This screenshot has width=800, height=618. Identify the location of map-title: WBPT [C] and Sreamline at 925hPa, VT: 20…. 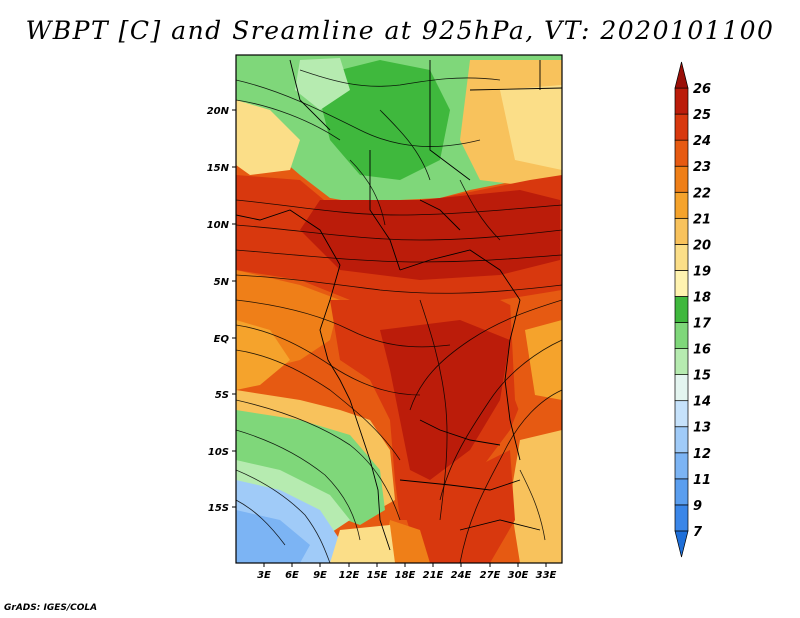
(400, 30).